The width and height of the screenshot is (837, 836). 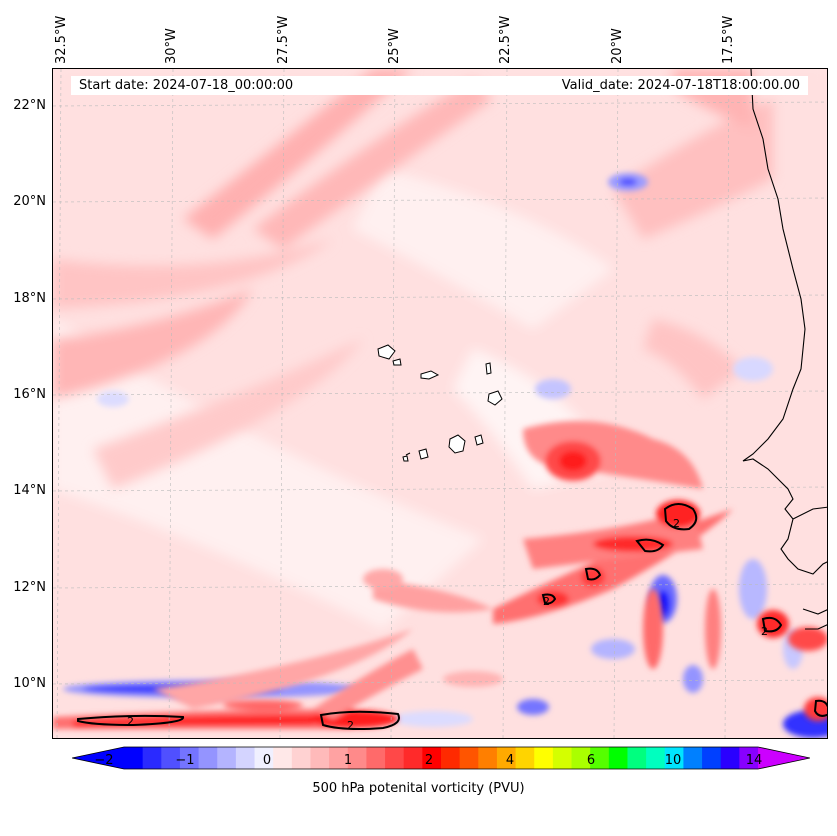 I want to click on lat-label: 12°N, so click(x=29, y=587).